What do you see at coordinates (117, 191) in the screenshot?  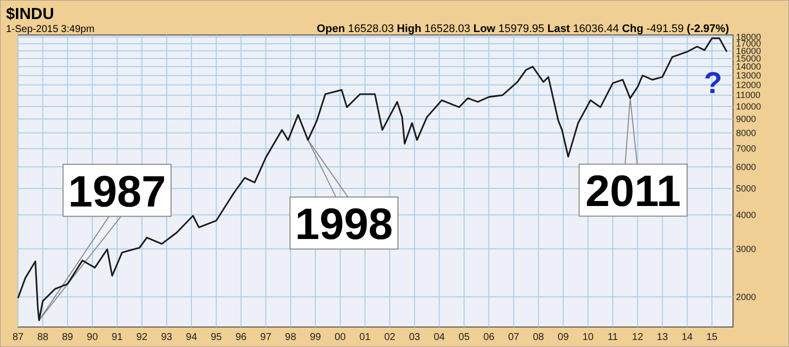 I see `annotation: 1987` at bounding box center [117, 191].